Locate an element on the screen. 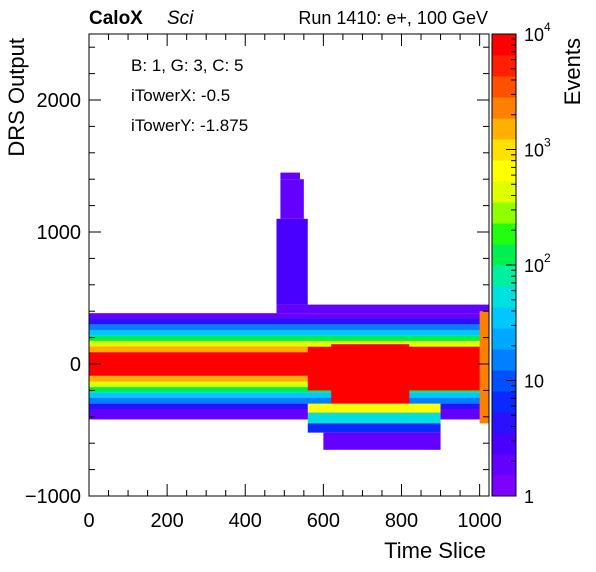  y-tick-label: −1000 is located at coordinates (53, 497).